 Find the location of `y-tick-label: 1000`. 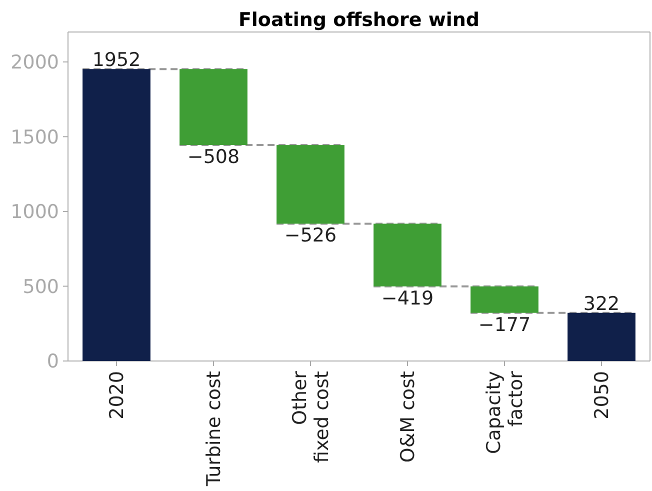

y-tick-label: 1000 is located at coordinates (34, 212).